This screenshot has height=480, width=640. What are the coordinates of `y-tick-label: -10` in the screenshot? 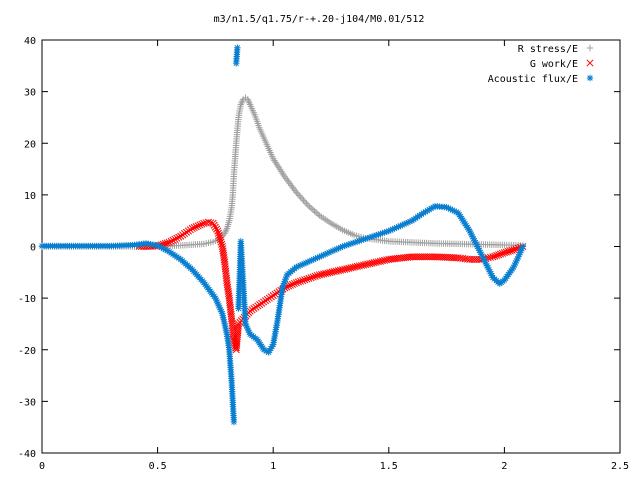 It's located at (27, 299).